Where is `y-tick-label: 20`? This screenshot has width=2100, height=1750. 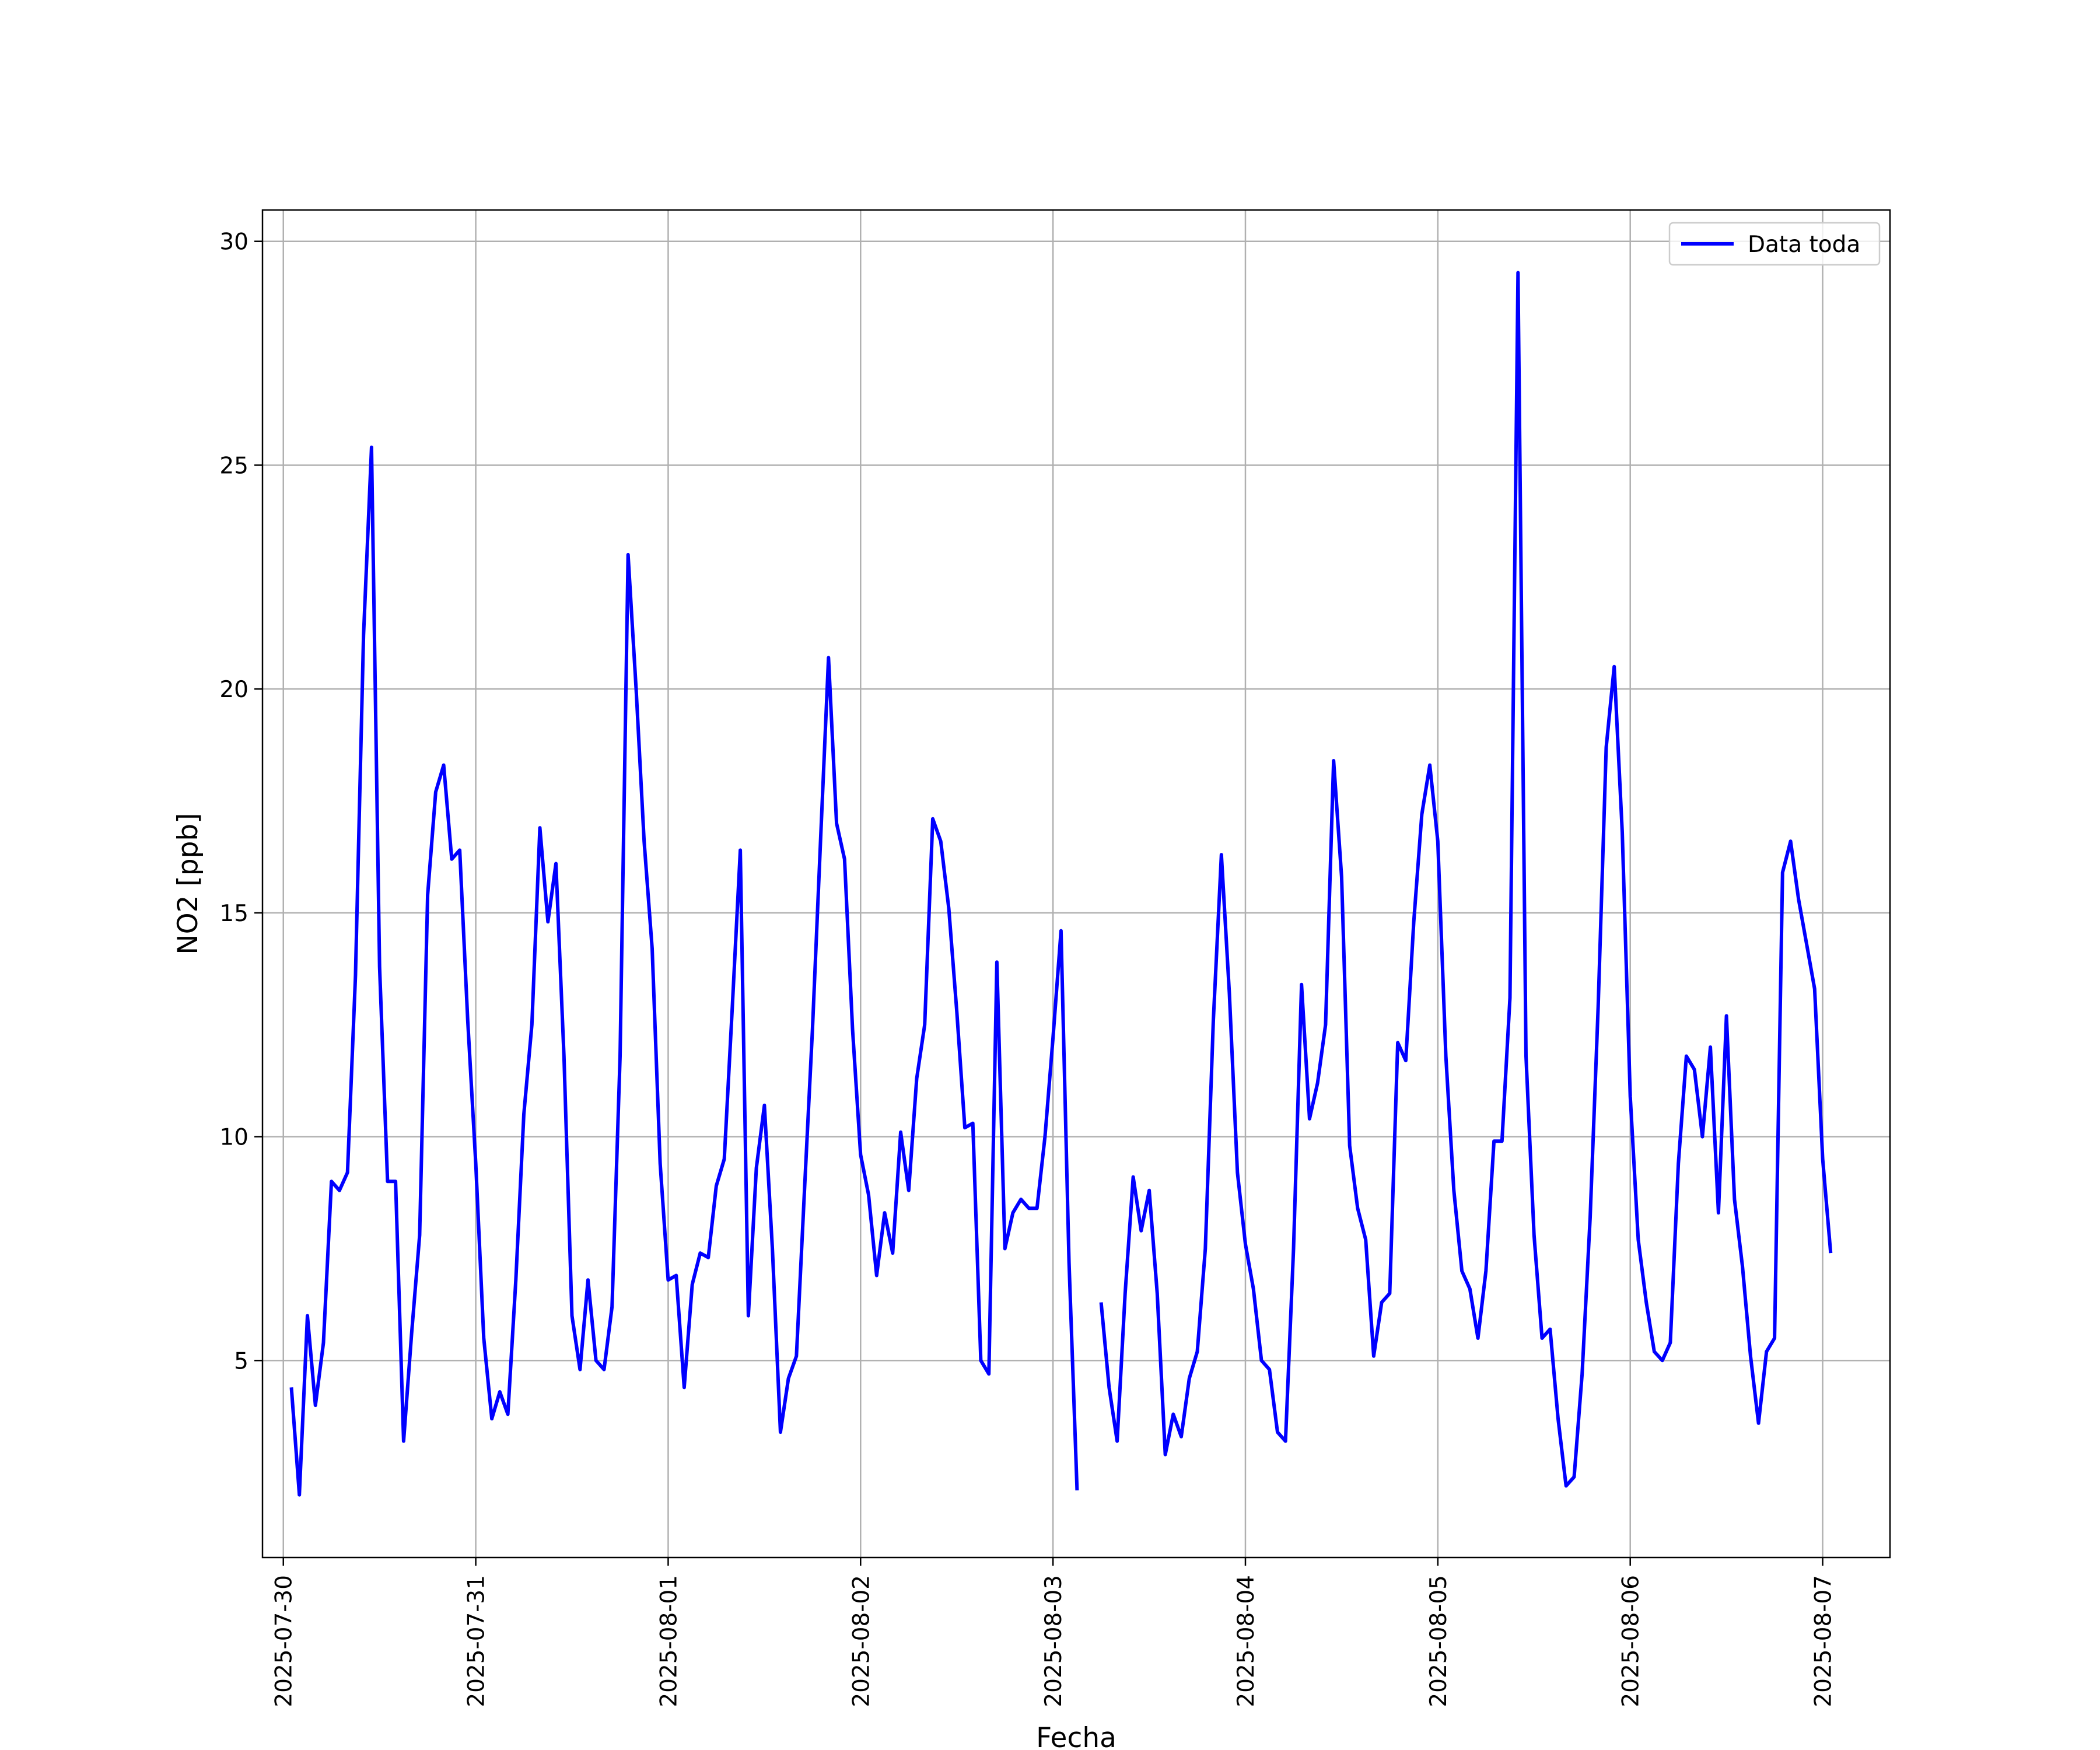
y-tick-label: 20 is located at coordinates (234, 690).